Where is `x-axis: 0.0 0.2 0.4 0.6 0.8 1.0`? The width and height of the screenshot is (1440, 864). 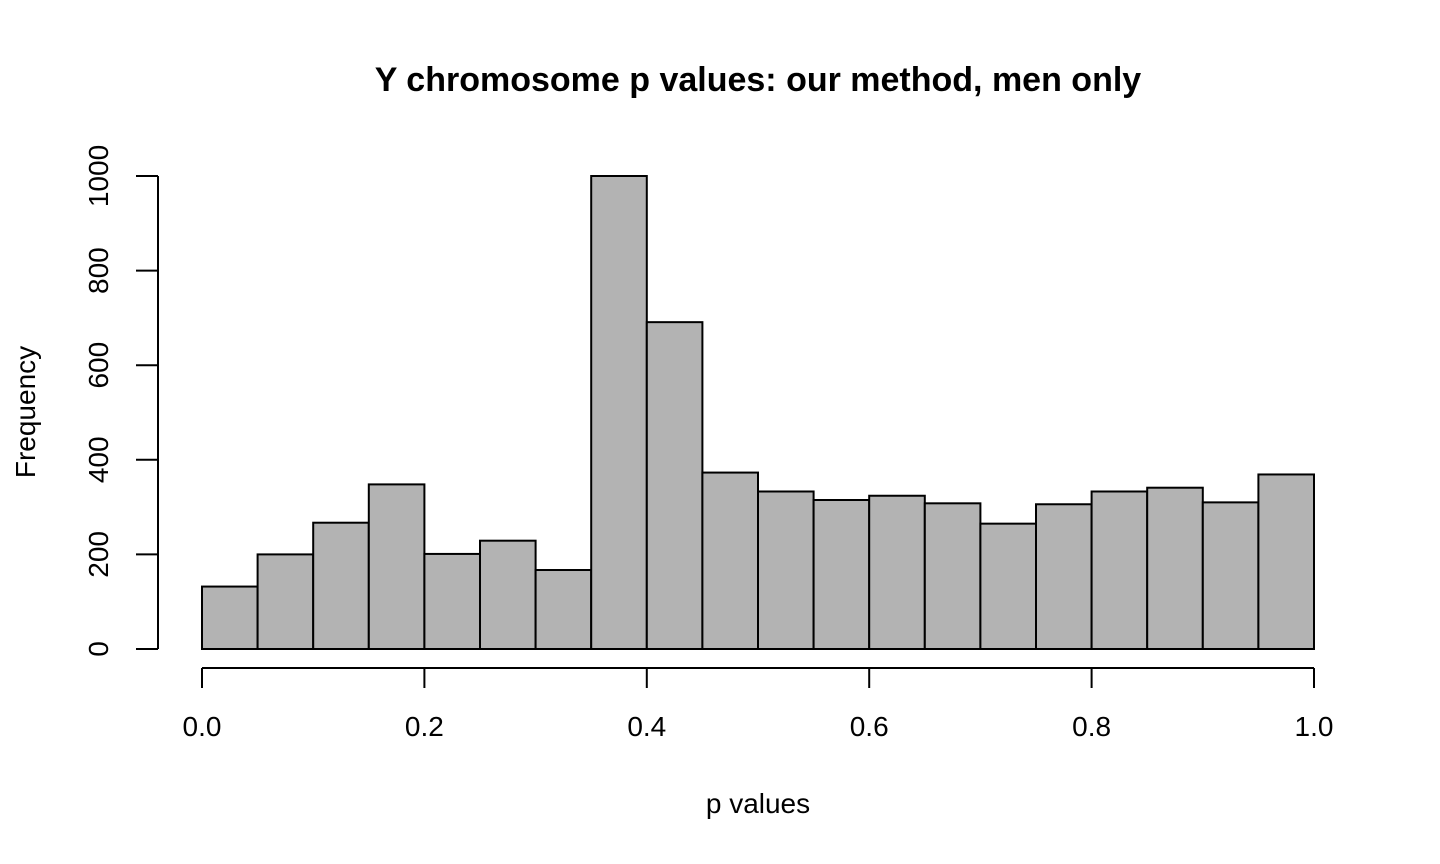 x-axis: 0.0 0.2 0.4 0.6 0.8 1.0 is located at coordinates (758, 704).